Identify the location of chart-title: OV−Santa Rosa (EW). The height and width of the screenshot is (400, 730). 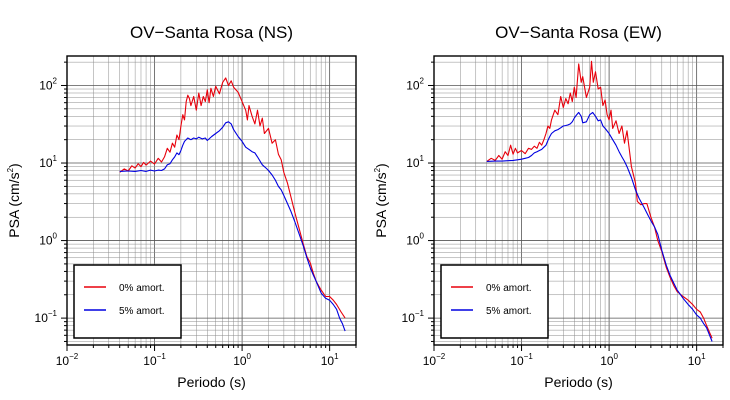
(578, 32).